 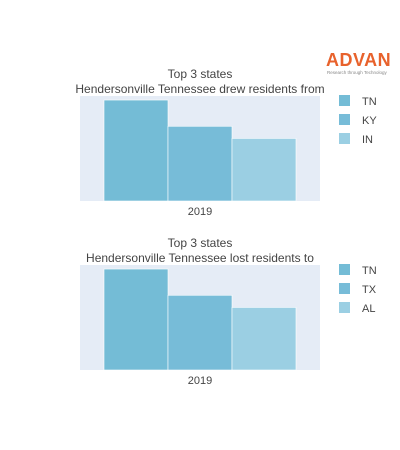 I want to click on logo-tagline: Research through Technology, so click(x=357, y=72).